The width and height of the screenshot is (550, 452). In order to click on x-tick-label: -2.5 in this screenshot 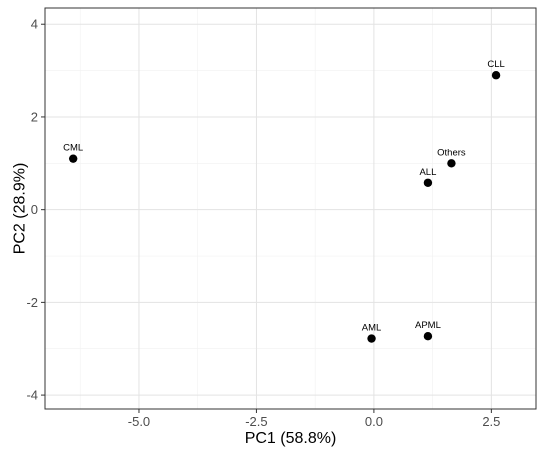, I will do `click(256, 421)`.